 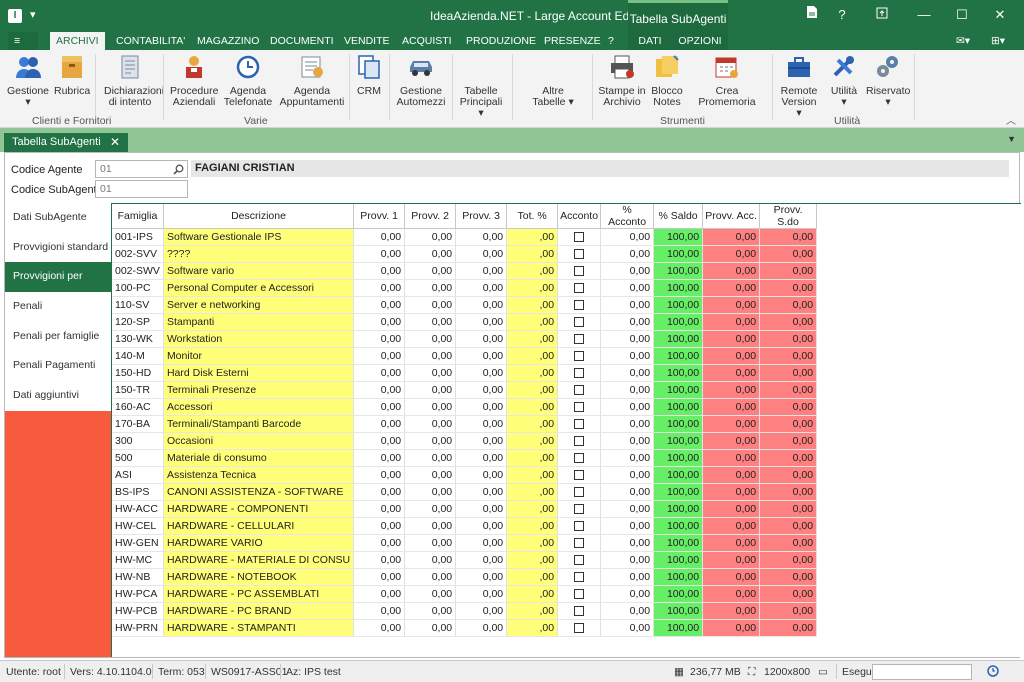 What do you see at coordinates (138, 237) in the screenshot?
I see `table-cell: 001-IPS` at bounding box center [138, 237].